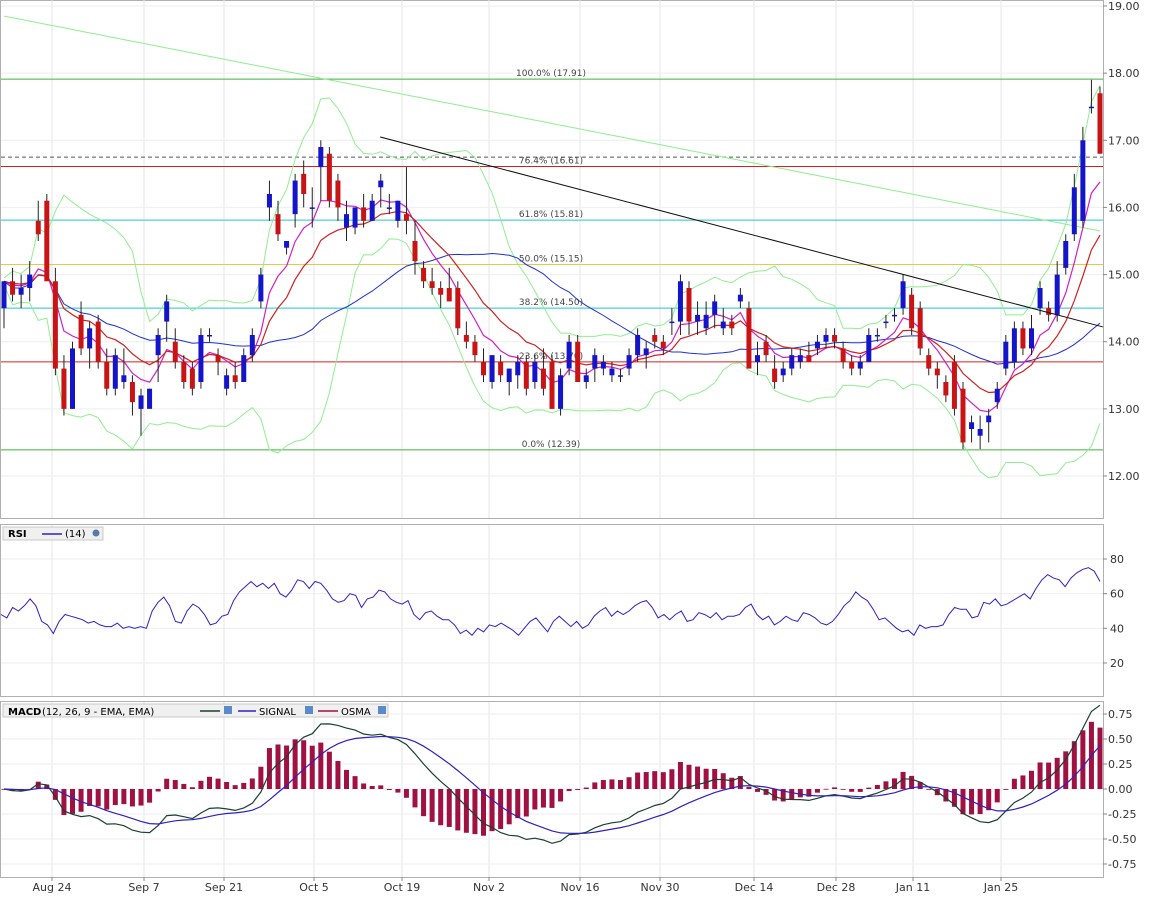 Image resolution: width=1150 pixels, height=902 pixels. Describe the element at coordinates (1117, 628) in the screenshot. I see `rsi-tick-label: 40` at that location.